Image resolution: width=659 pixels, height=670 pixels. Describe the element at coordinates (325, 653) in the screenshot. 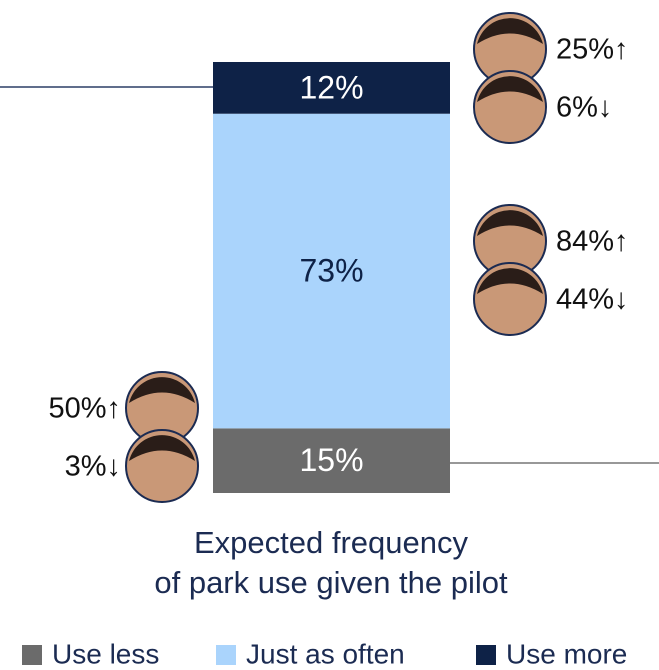

I see `legend-label: Just as often` at that location.